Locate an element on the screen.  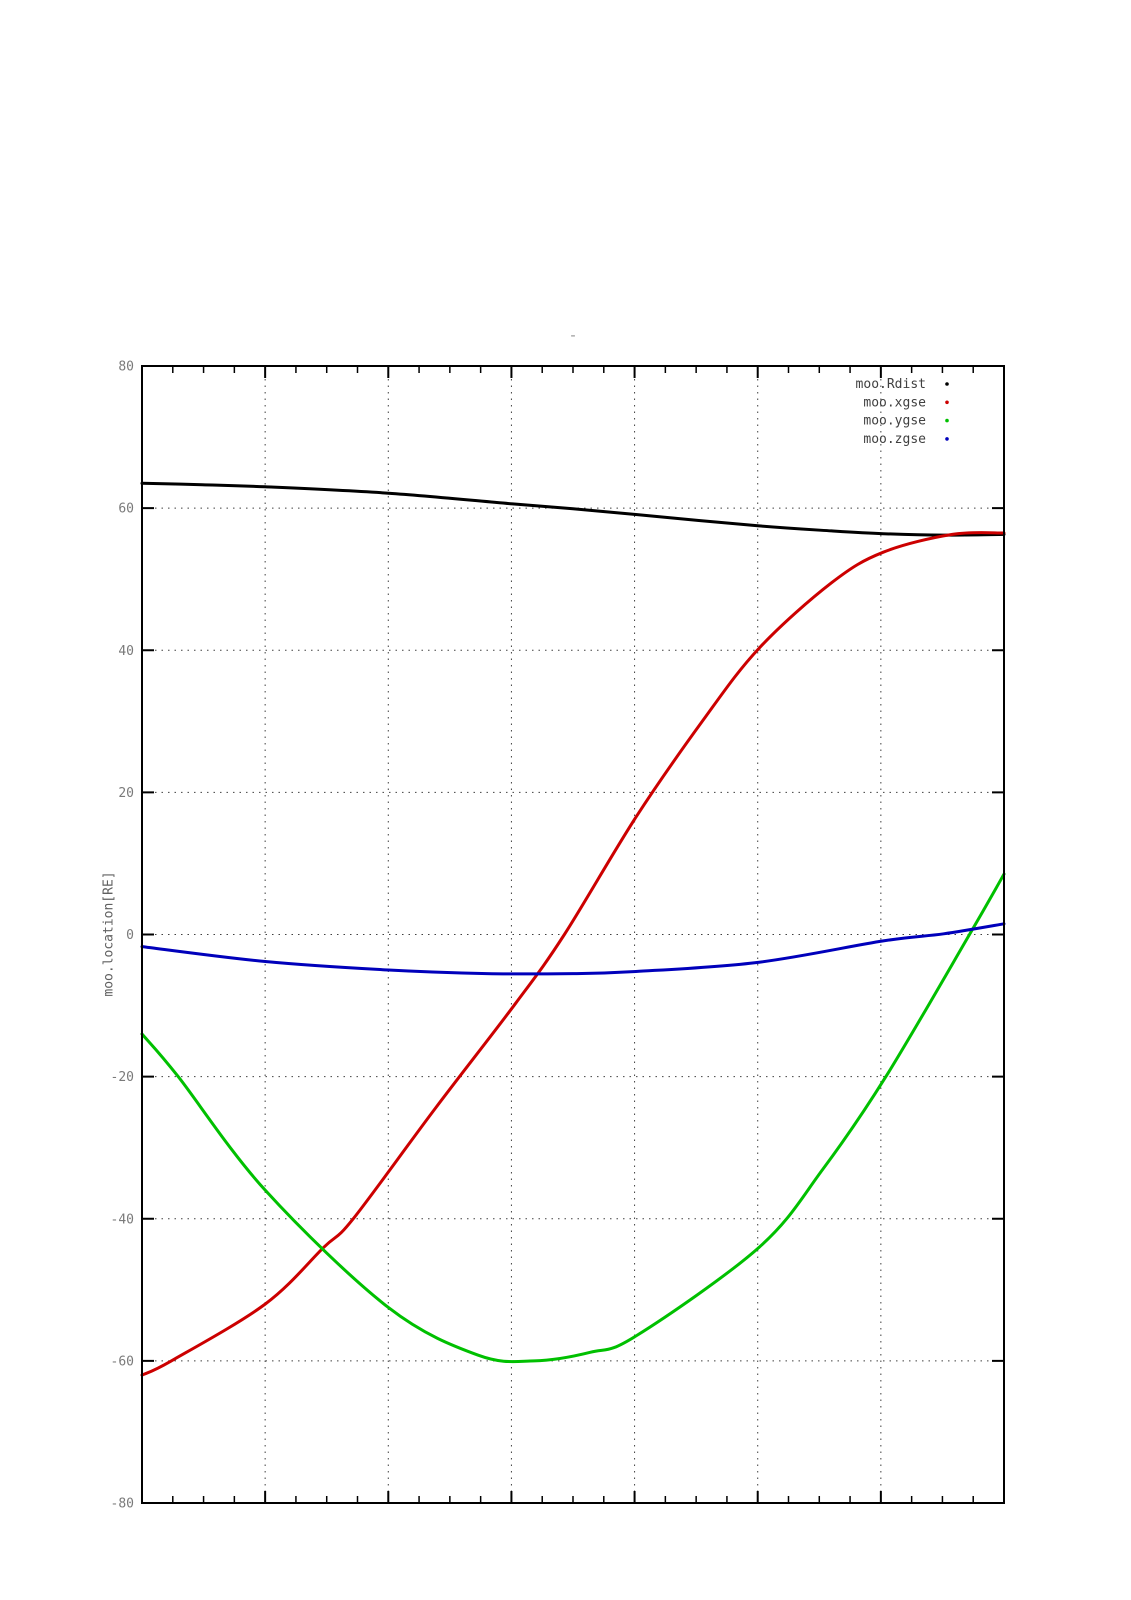
series-line-moo.zgse is located at coordinates (573, 949).